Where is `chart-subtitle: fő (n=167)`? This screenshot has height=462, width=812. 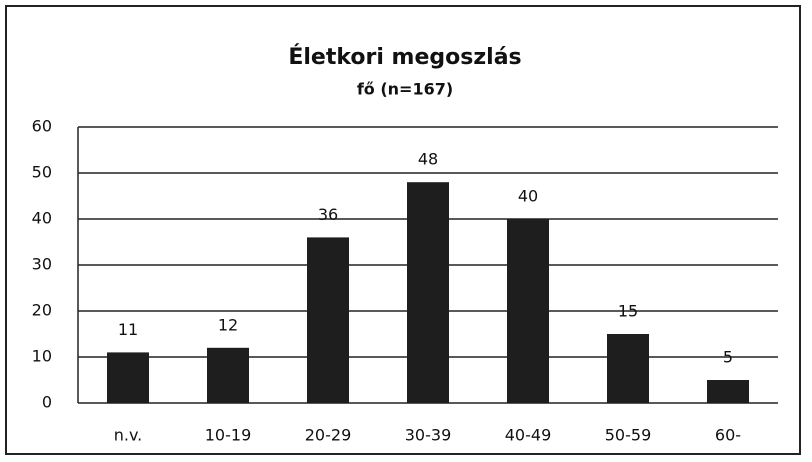
chart-subtitle: fő (n=167) is located at coordinates (405, 89).